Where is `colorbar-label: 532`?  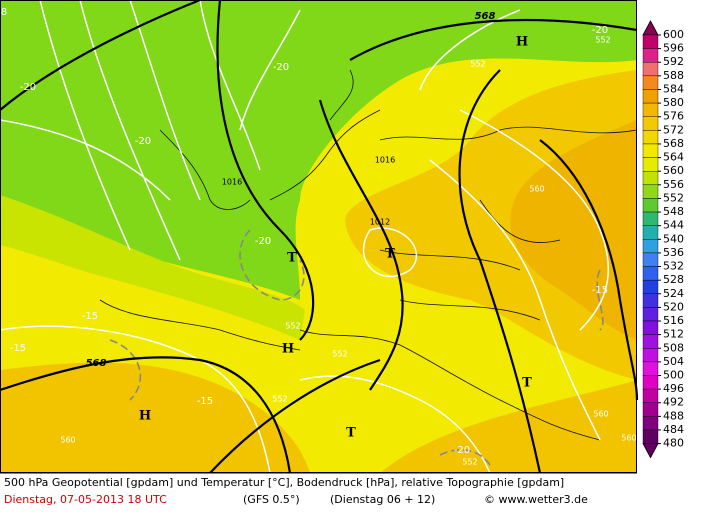 colorbar-label: 532 is located at coordinates (673, 266).